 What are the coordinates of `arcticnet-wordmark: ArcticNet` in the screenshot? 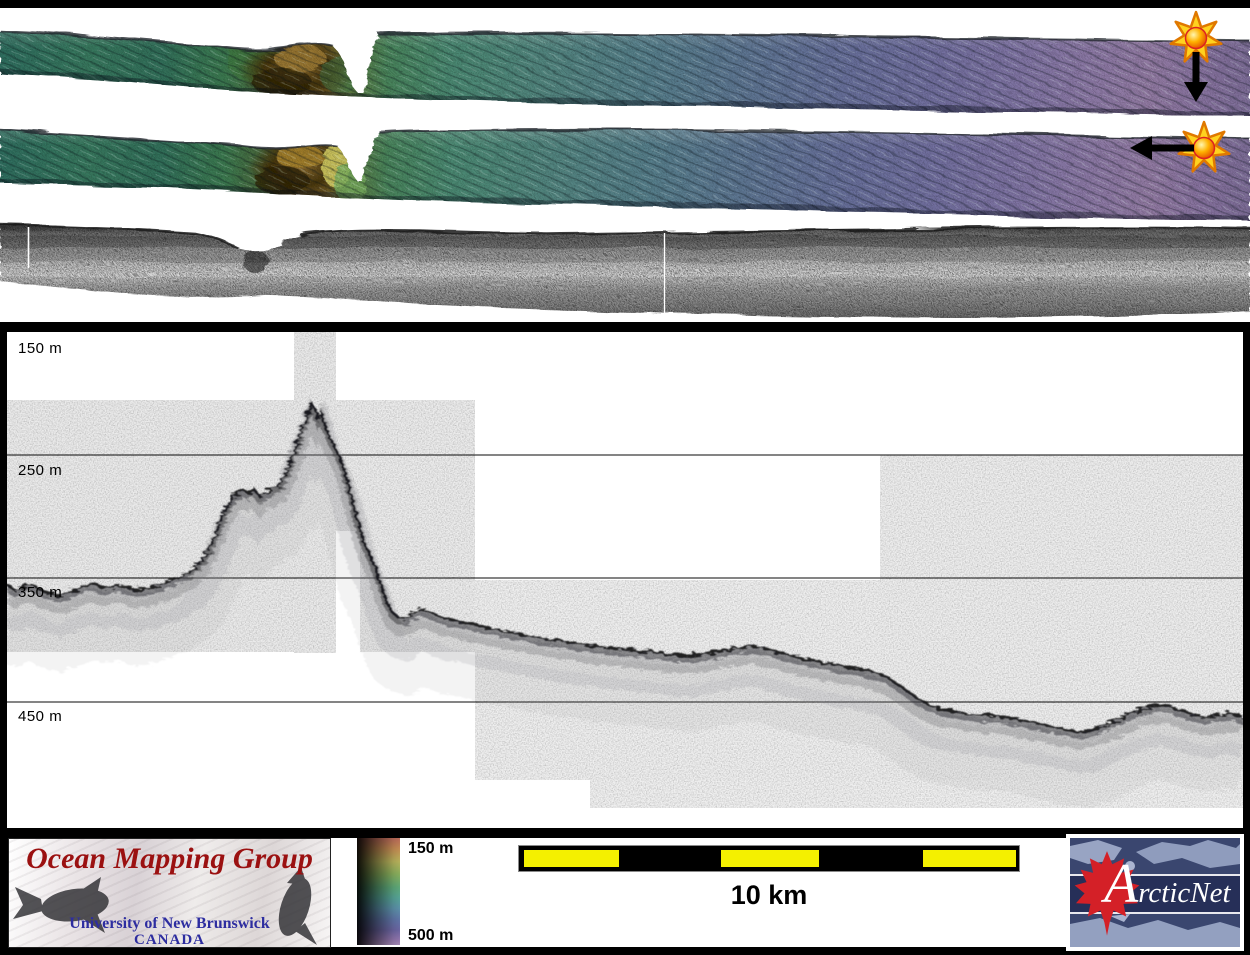 It's located at (1167, 884).